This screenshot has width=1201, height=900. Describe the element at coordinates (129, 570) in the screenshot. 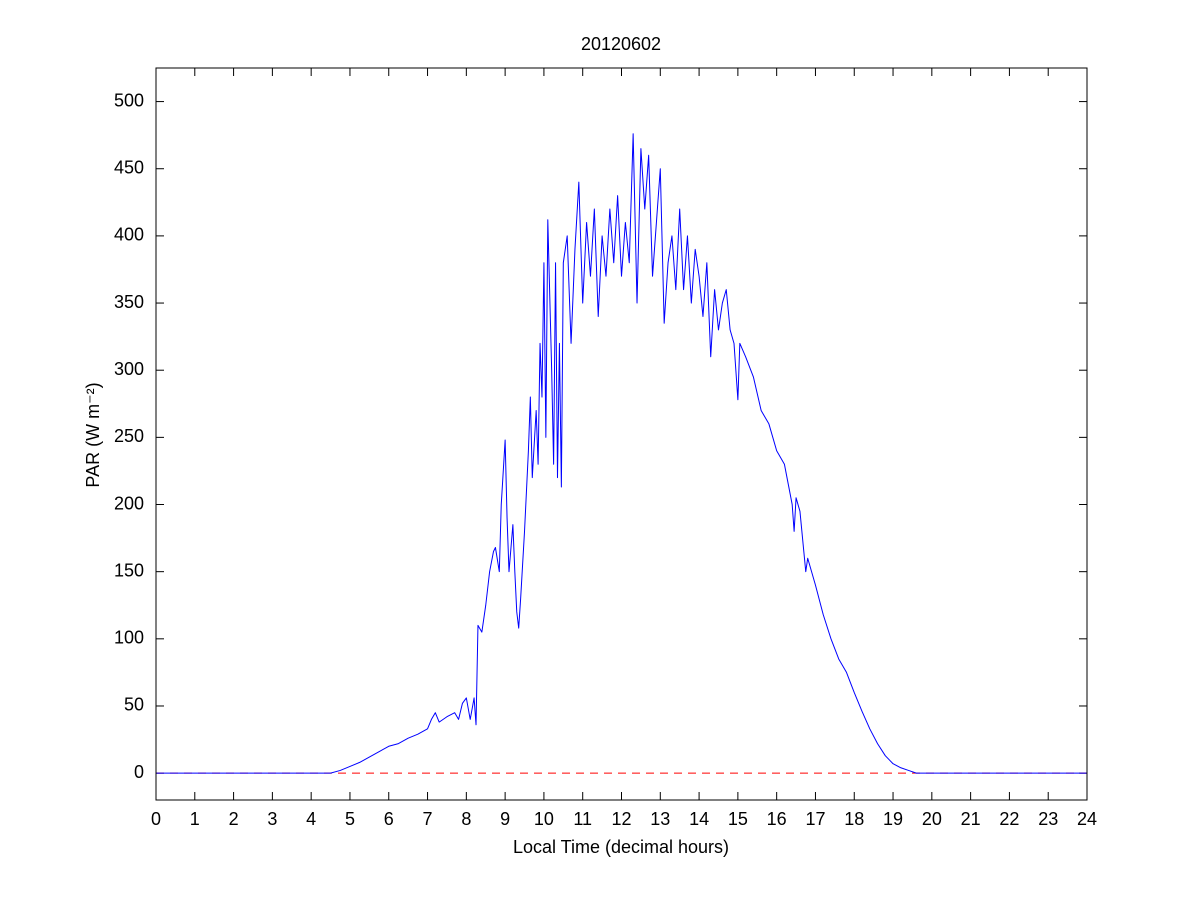

I see `y-tick-label: 150` at that location.